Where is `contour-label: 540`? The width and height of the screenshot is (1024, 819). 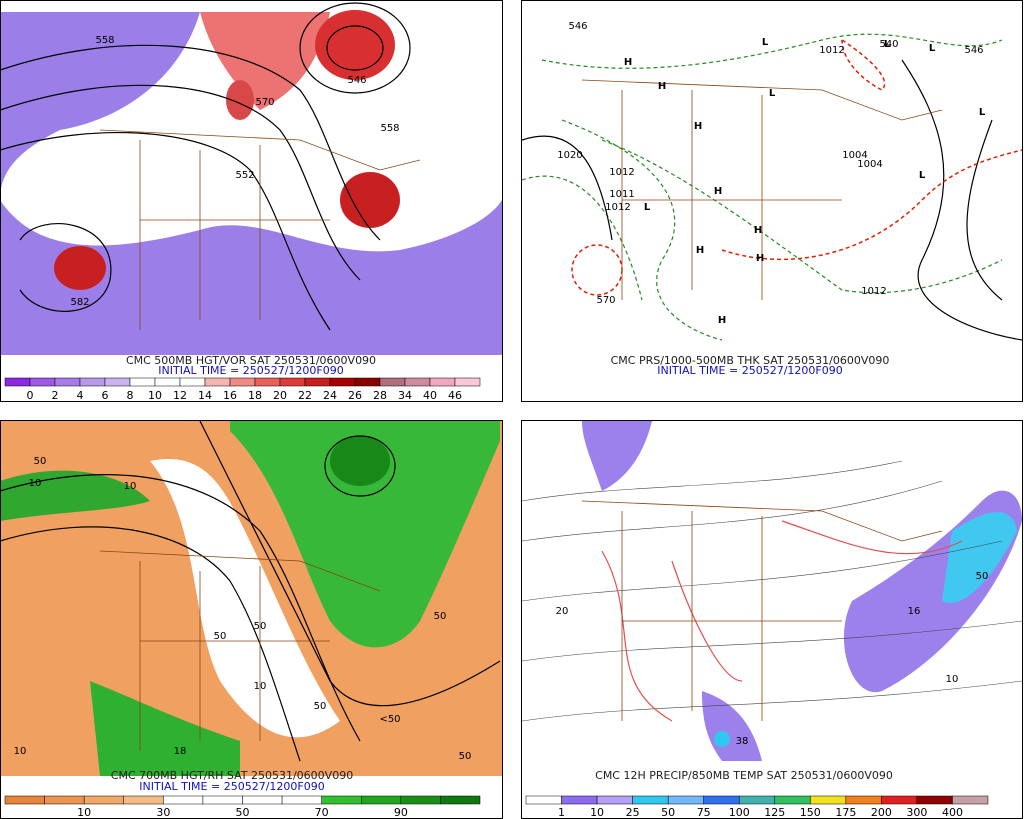
contour-label: 540 is located at coordinates (888, 44).